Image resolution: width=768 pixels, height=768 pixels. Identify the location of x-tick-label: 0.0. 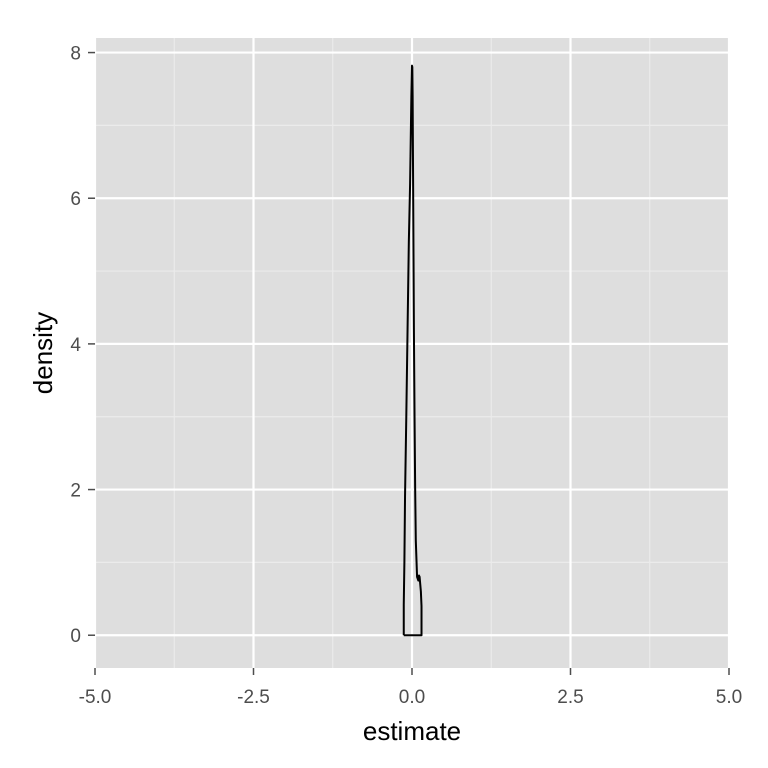
(412, 697).